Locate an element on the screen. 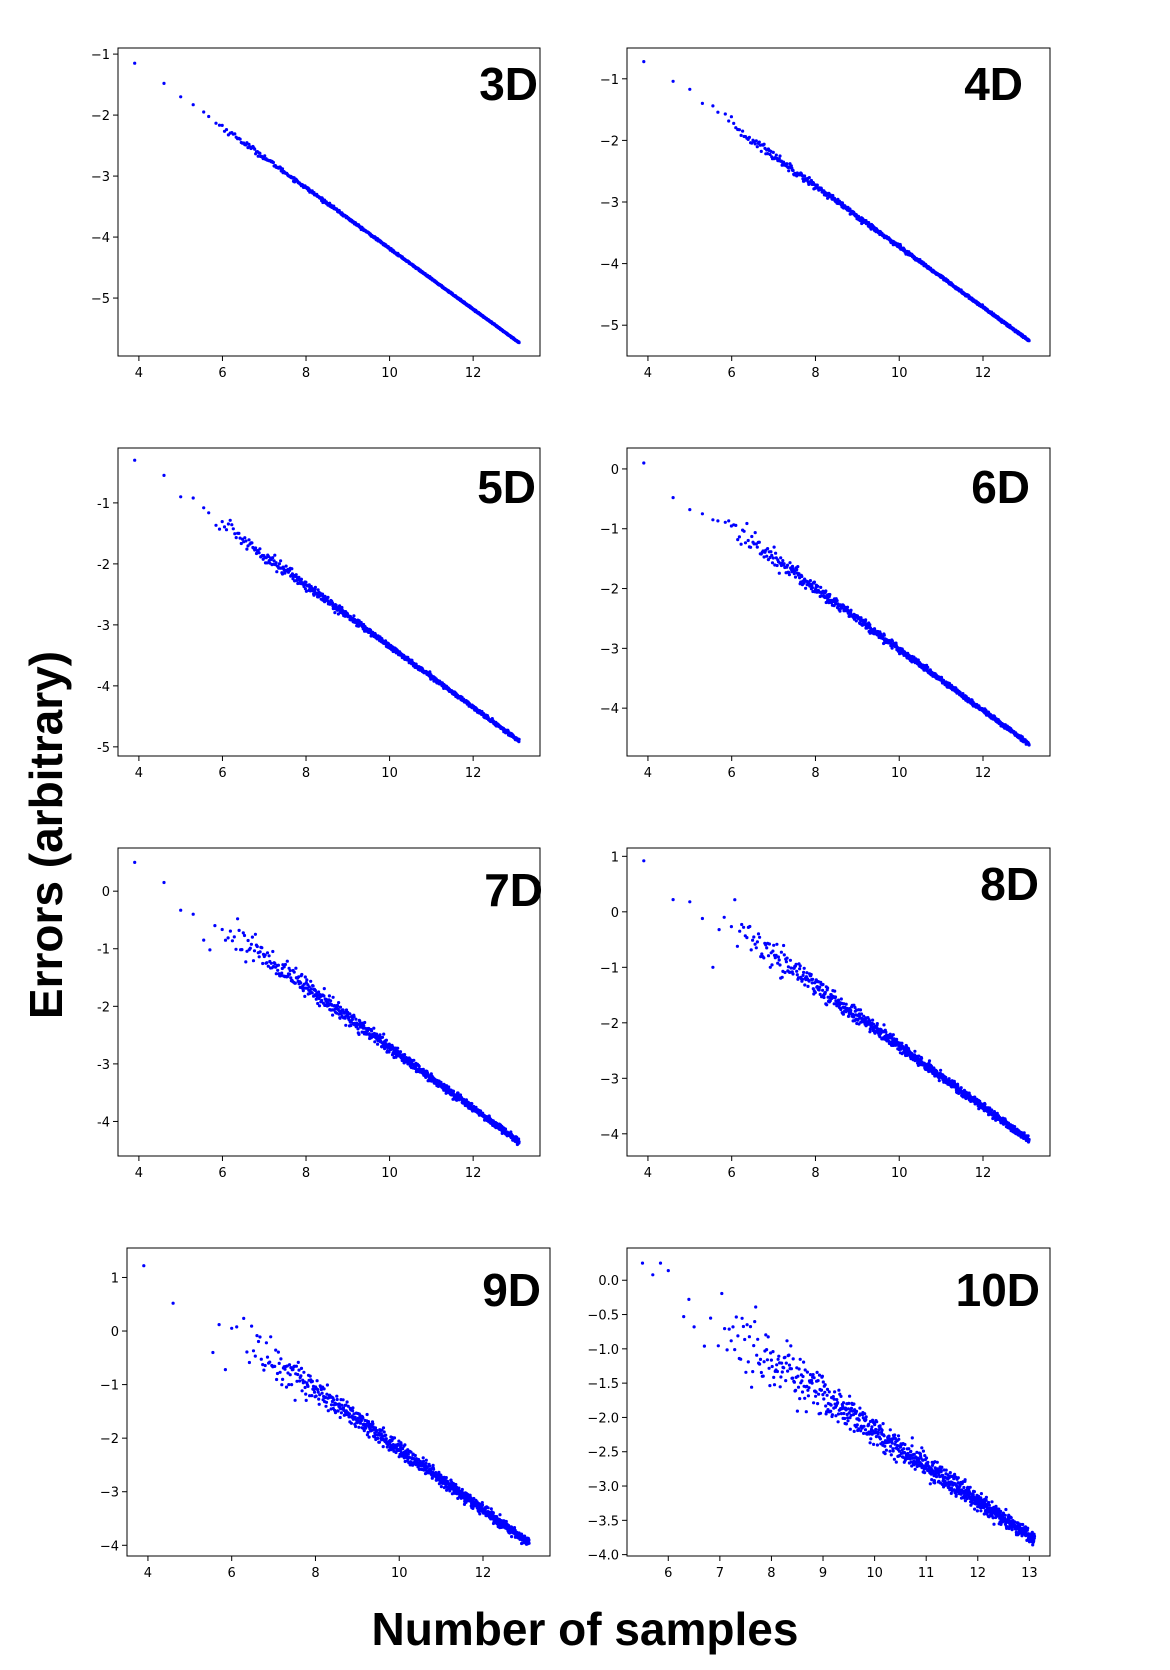 The width and height of the screenshot is (1170, 1670). panel-label: 6D is located at coordinates (1000, 487).